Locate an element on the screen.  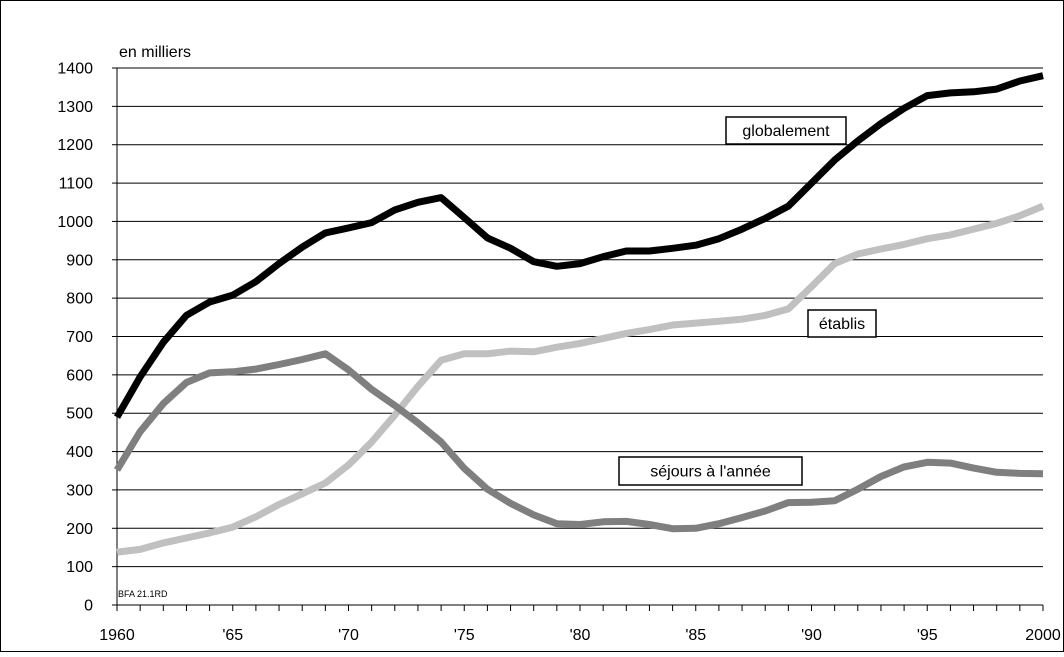
x-tick-label: '80 is located at coordinates (580, 635).